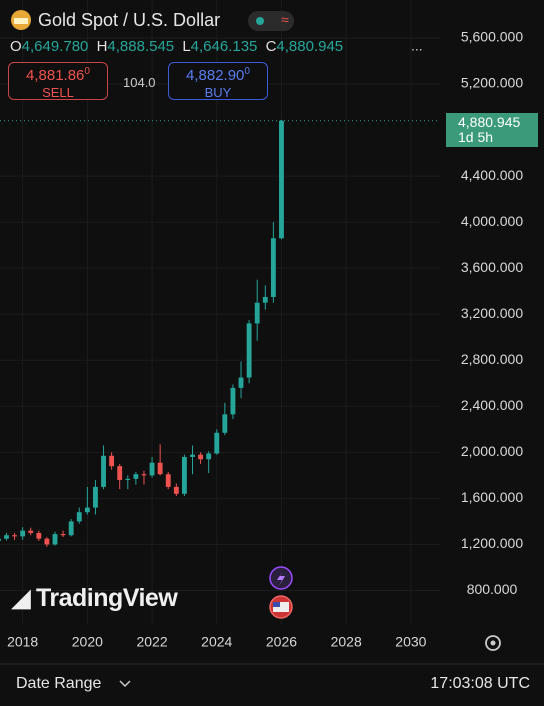  What do you see at coordinates (492, 359) in the screenshot?
I see `y-tick-label: 2,800.000` at bounding box center [492, 359].